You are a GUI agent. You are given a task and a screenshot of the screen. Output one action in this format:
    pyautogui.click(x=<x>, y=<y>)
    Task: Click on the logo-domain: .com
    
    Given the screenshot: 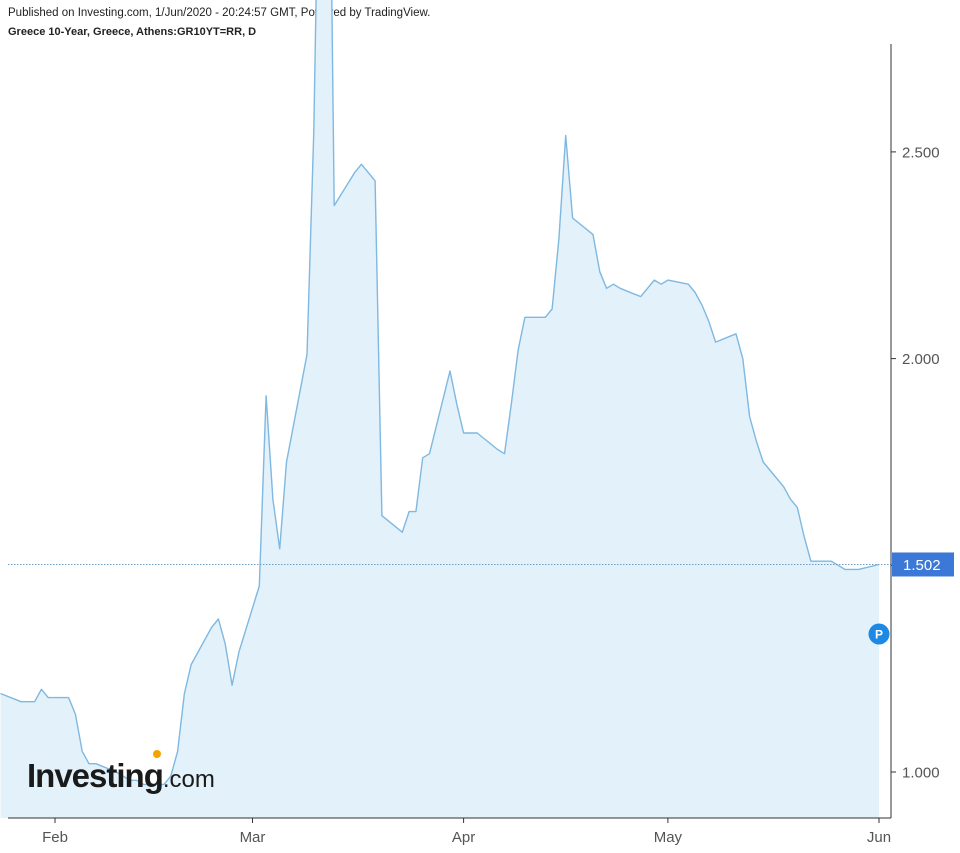 What is the action you would take?
    pyautogui.click(x=188, y=779)
    